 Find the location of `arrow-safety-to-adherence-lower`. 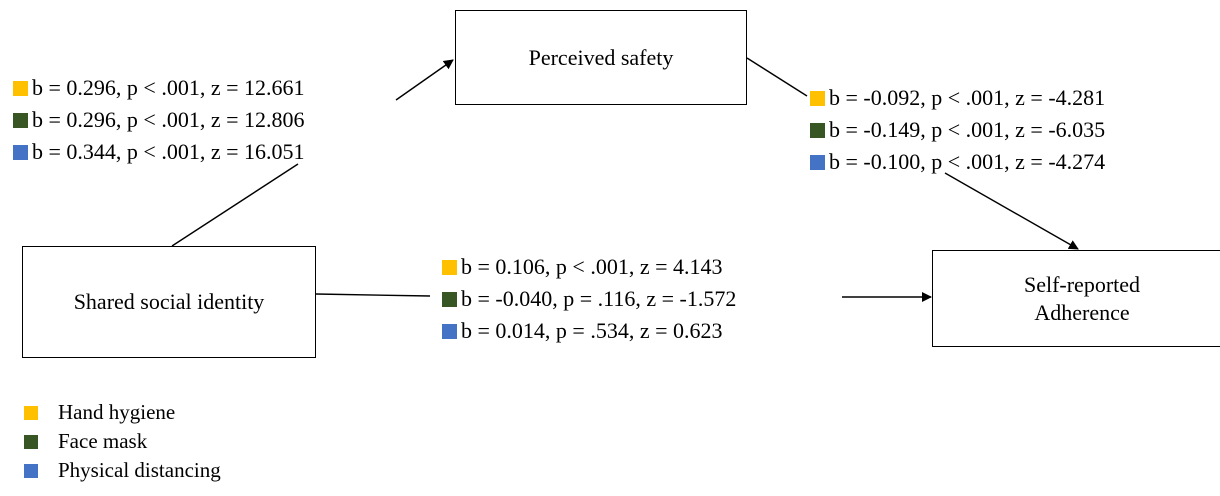

arrow-safety-to-adherence-lower is located at coordinates (1011, 211).